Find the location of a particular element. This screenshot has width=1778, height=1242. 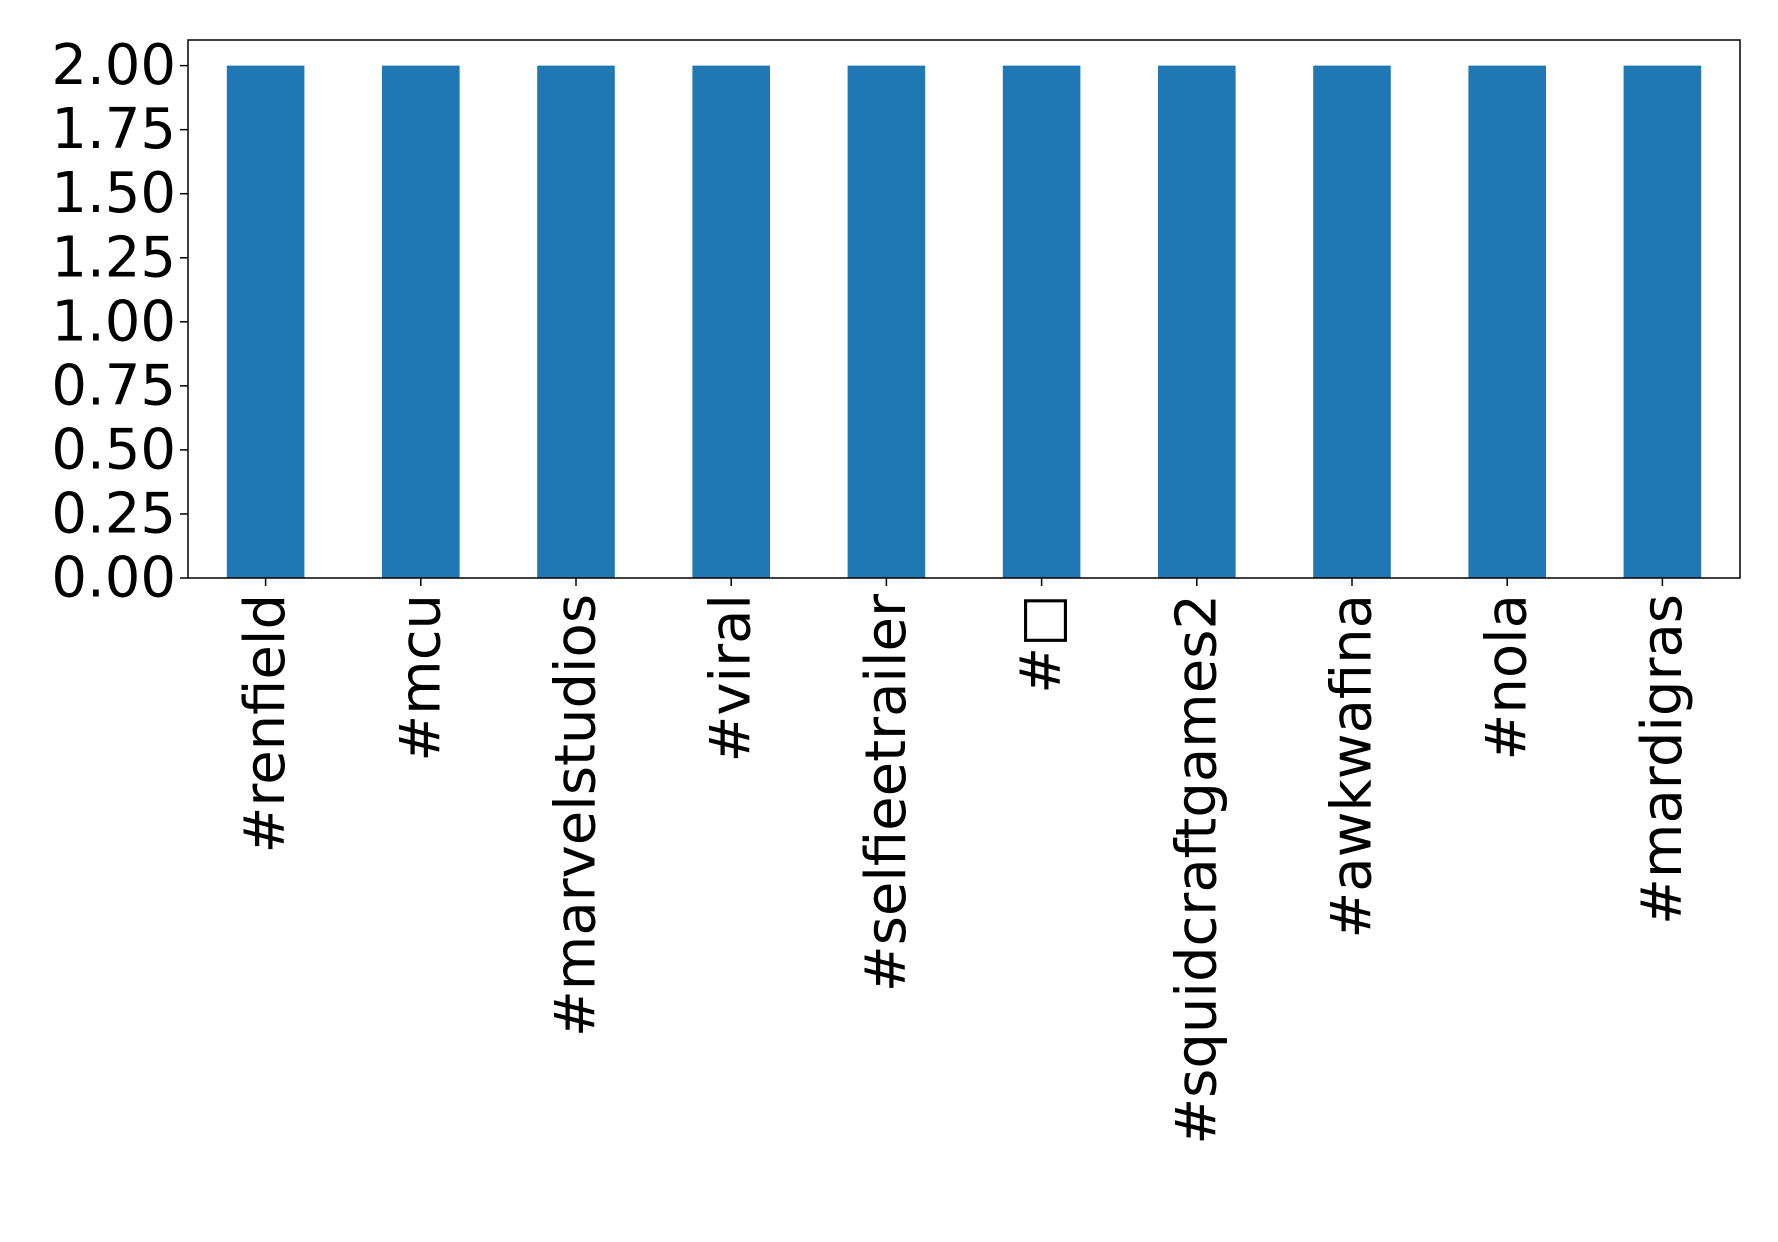

x-tick-label: #squidcraftgames2 is located at coordinates (1196, 869).